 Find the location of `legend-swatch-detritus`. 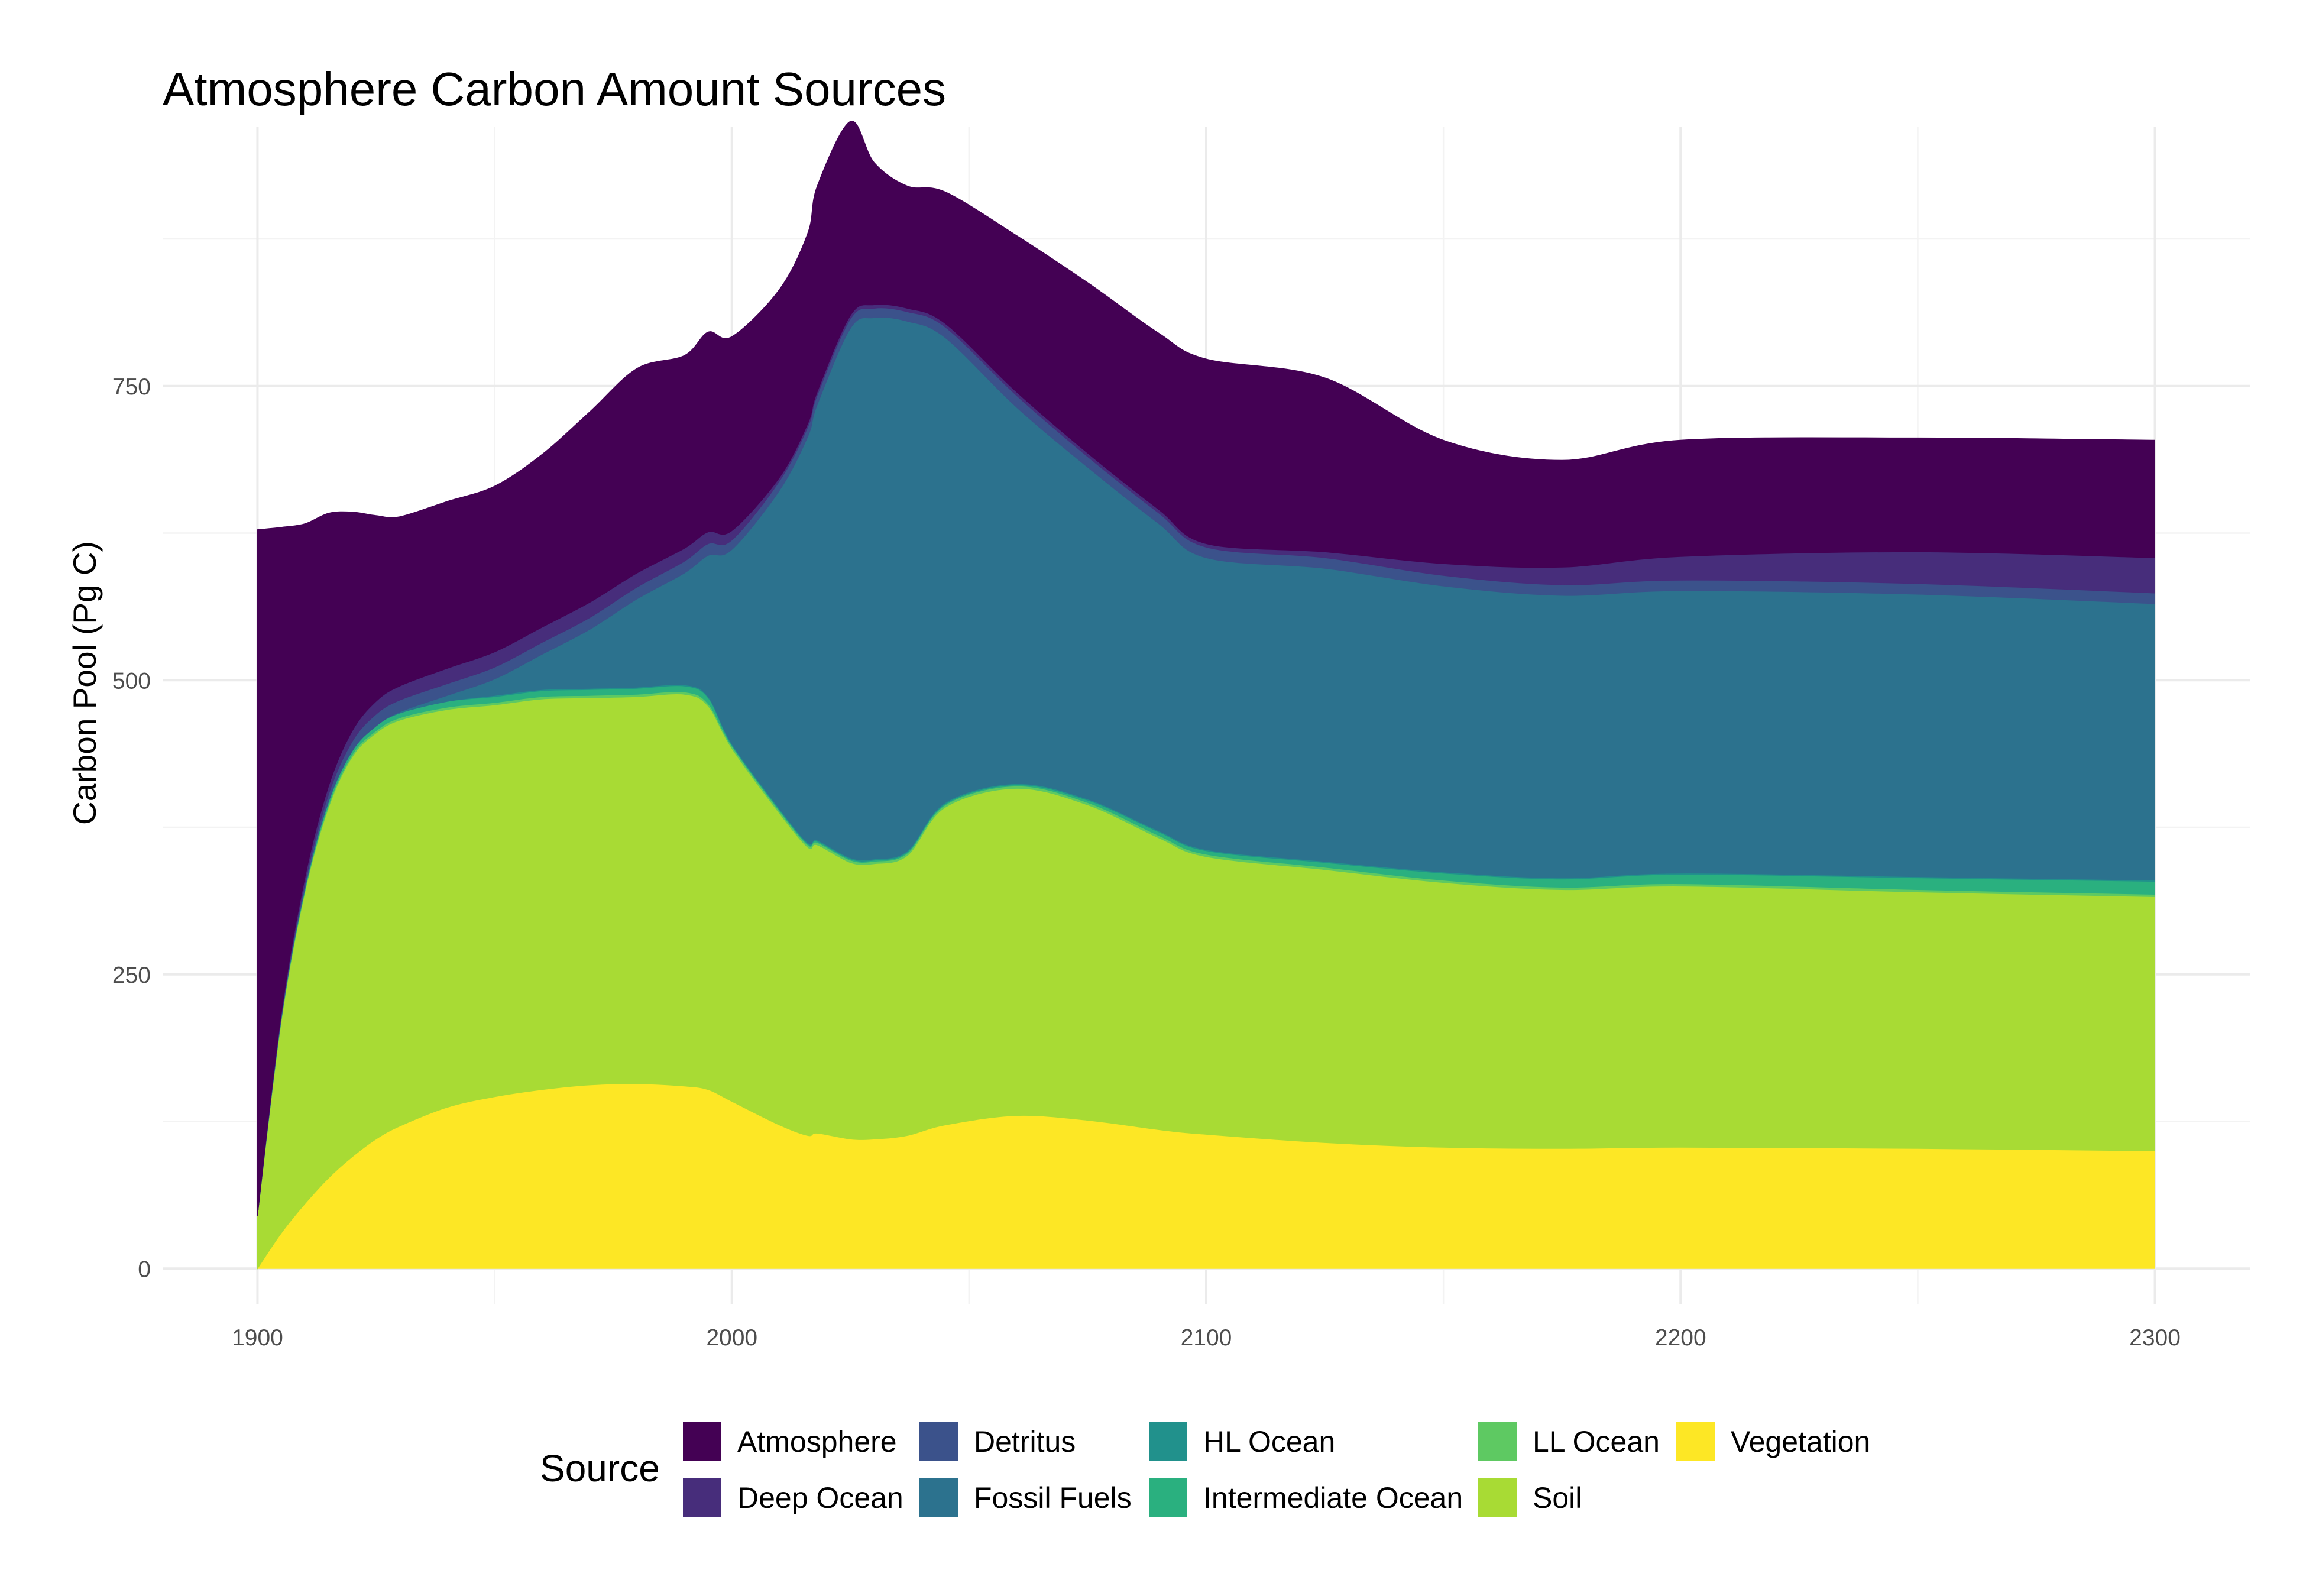

legend-swatch-detritus is located at coordinates (938, 1441).